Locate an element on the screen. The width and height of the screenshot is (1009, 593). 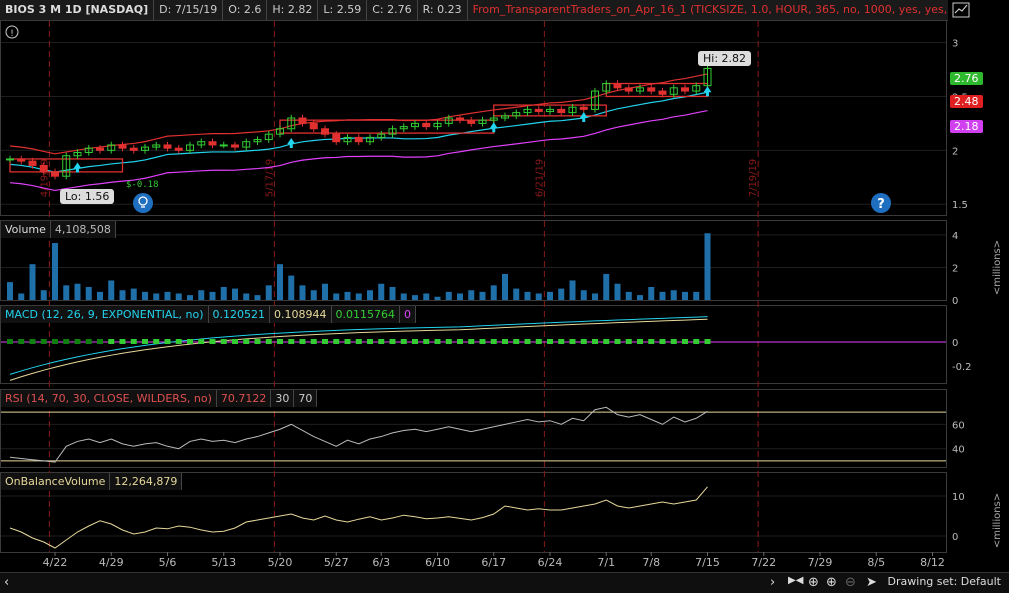
x-tick-label: 6/10 is located at coordinates (437, 562).